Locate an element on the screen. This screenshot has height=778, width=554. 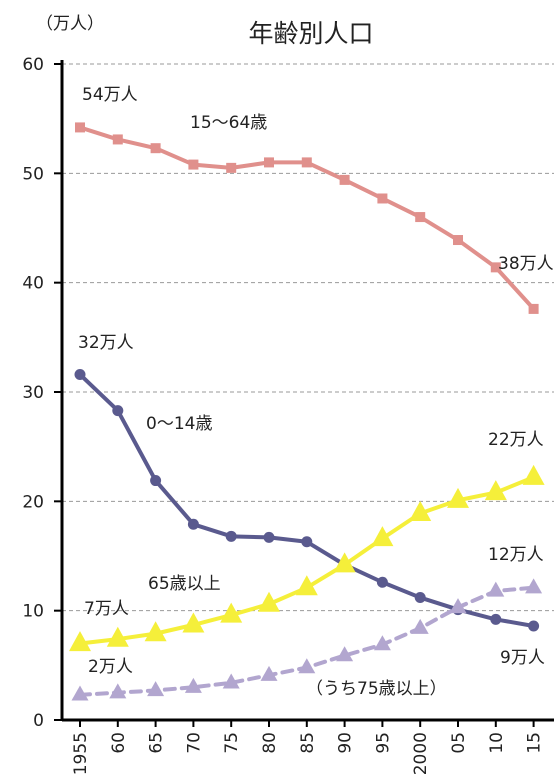
annotation-working-start: 54万人 is located at coordinates (110, 95).